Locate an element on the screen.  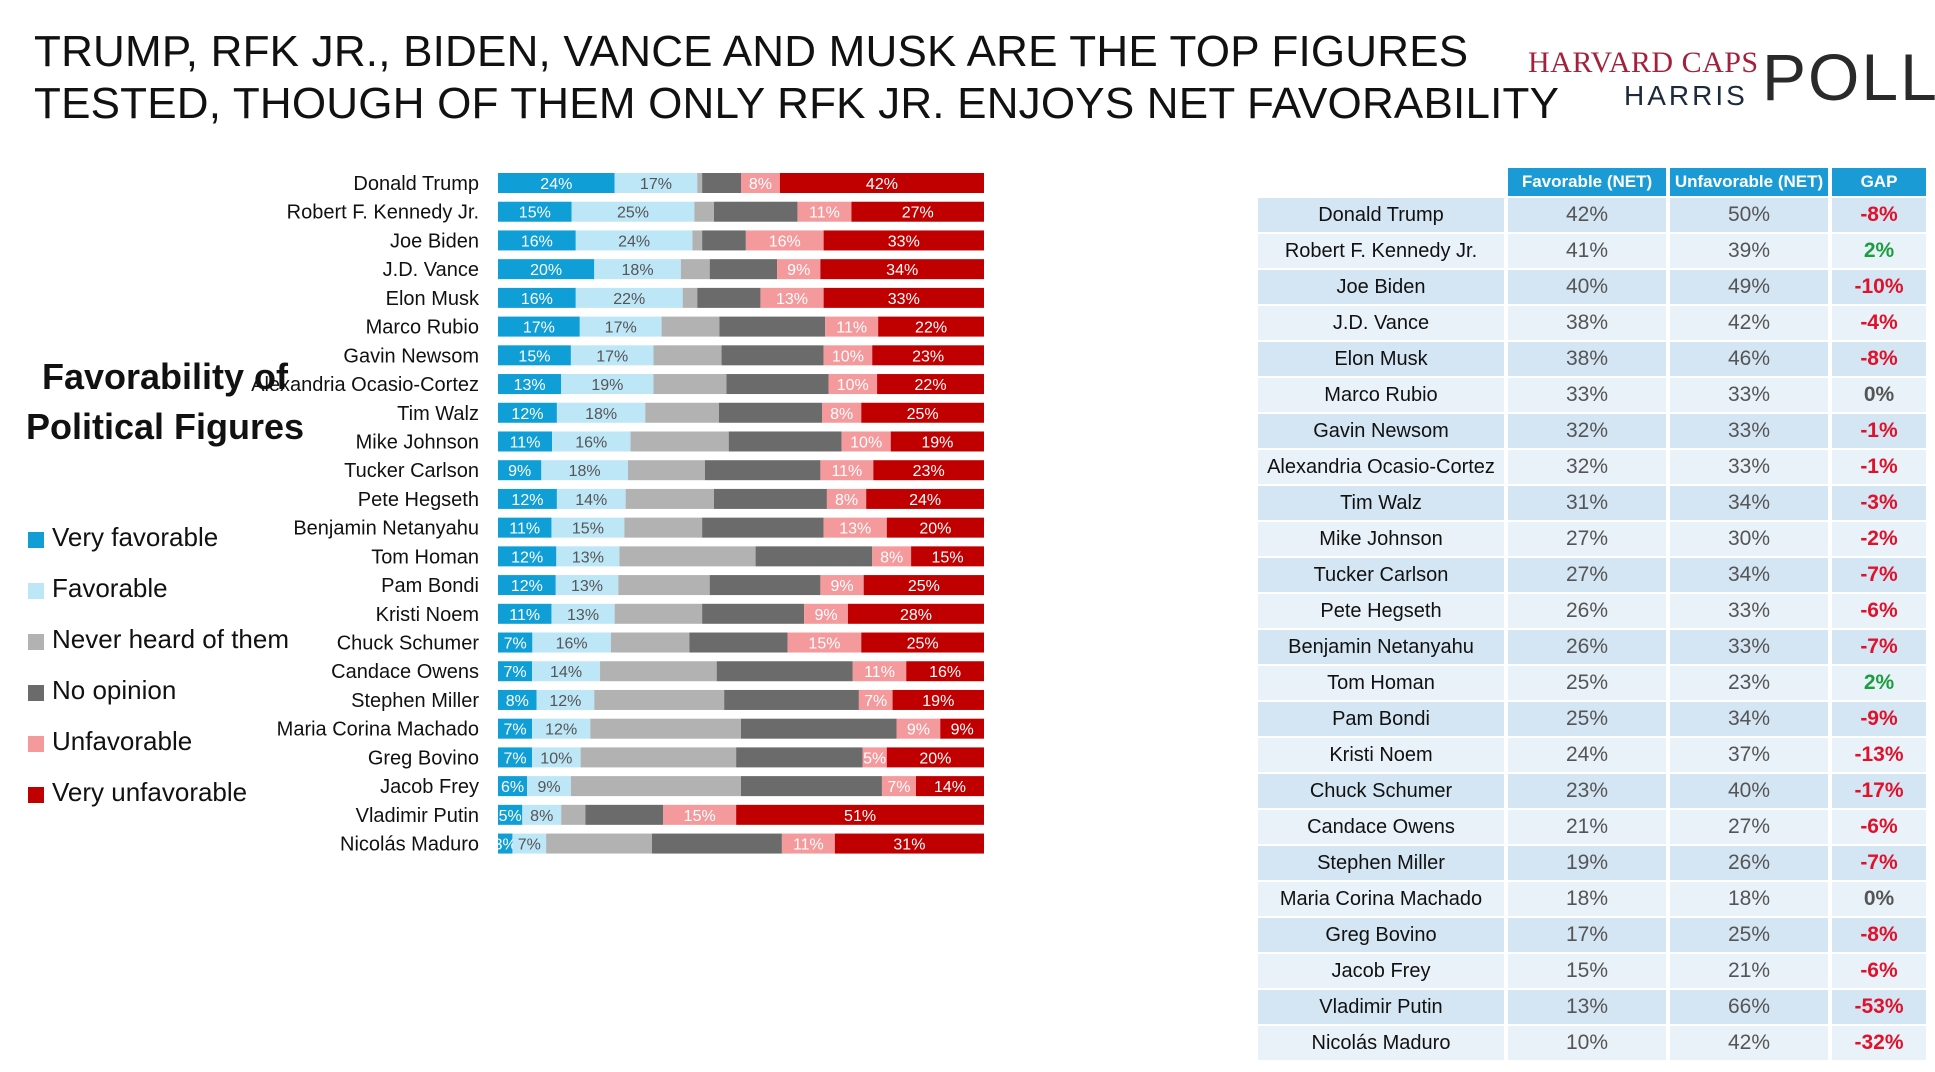
logo-poll: POLL is located at coordinates (1848, 77).